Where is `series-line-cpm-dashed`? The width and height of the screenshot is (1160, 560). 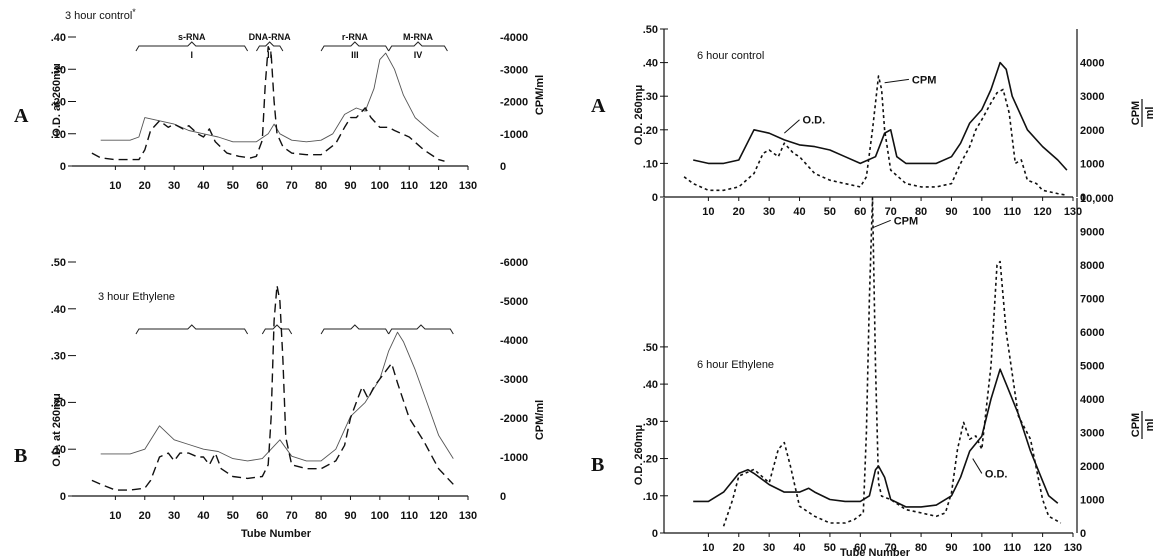 series-line-cpm-dashed is located at coordinates (272, 387).